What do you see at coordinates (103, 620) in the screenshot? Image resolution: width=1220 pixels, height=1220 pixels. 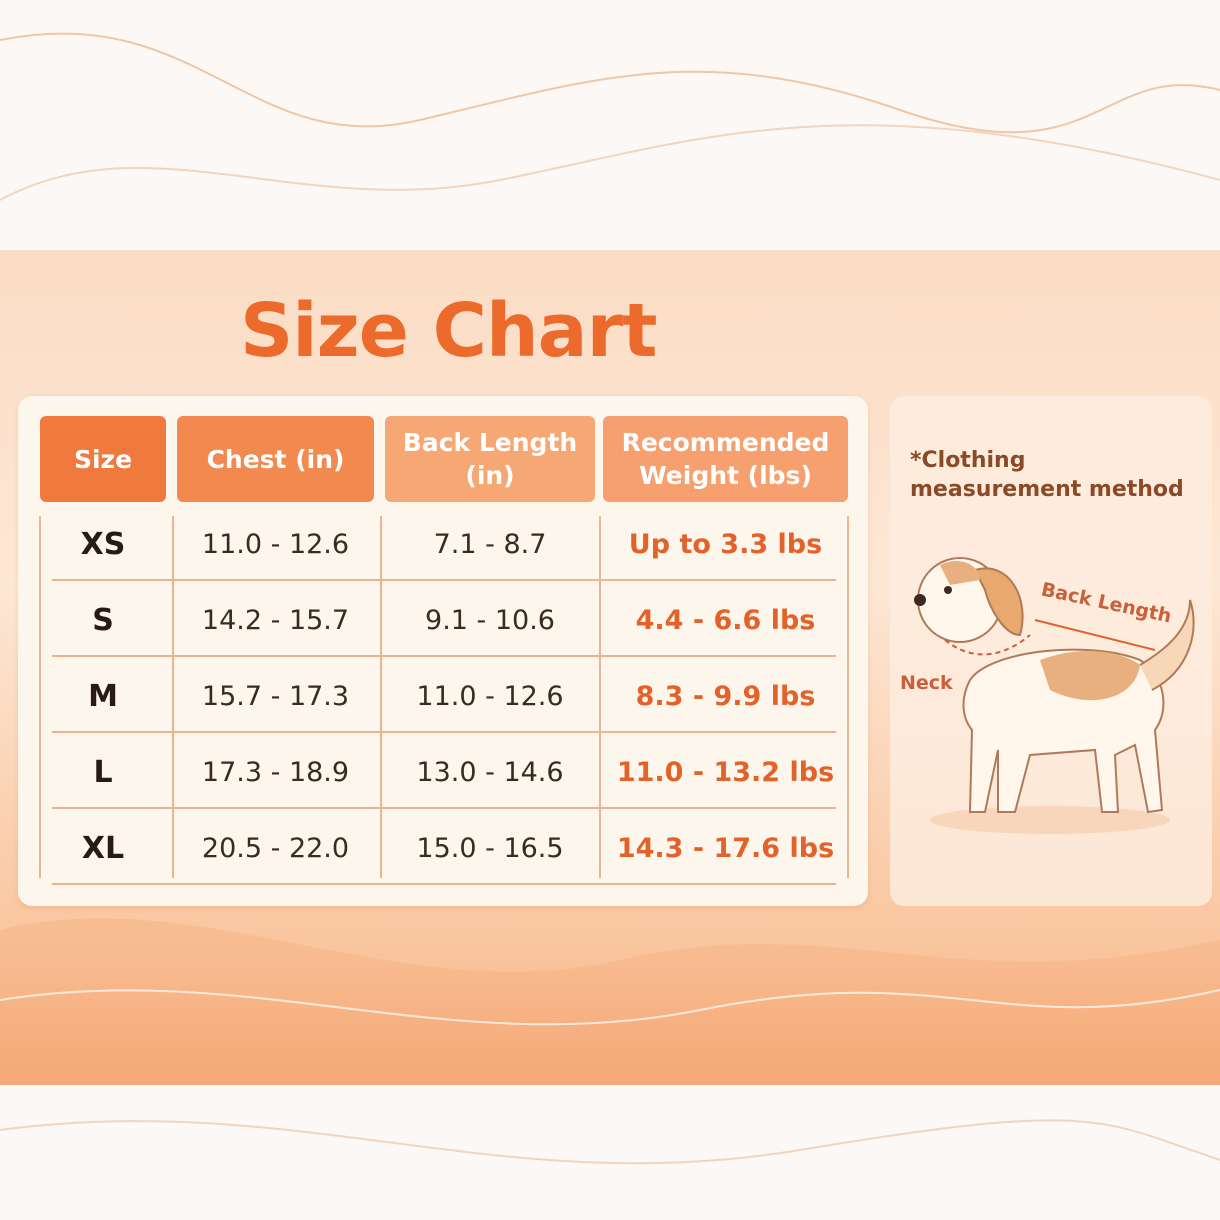 I see `table-cell: S` at bounding box center [103, 620].